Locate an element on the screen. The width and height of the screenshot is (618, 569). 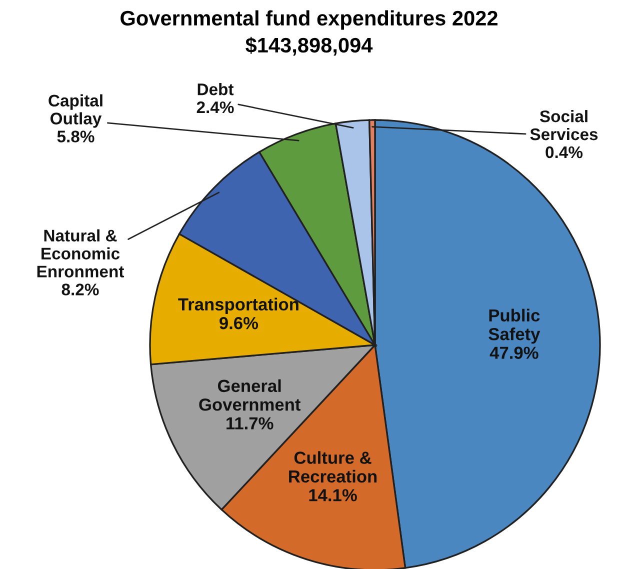
slice-label: Capital Outlay is located at coordinates (75, 111).